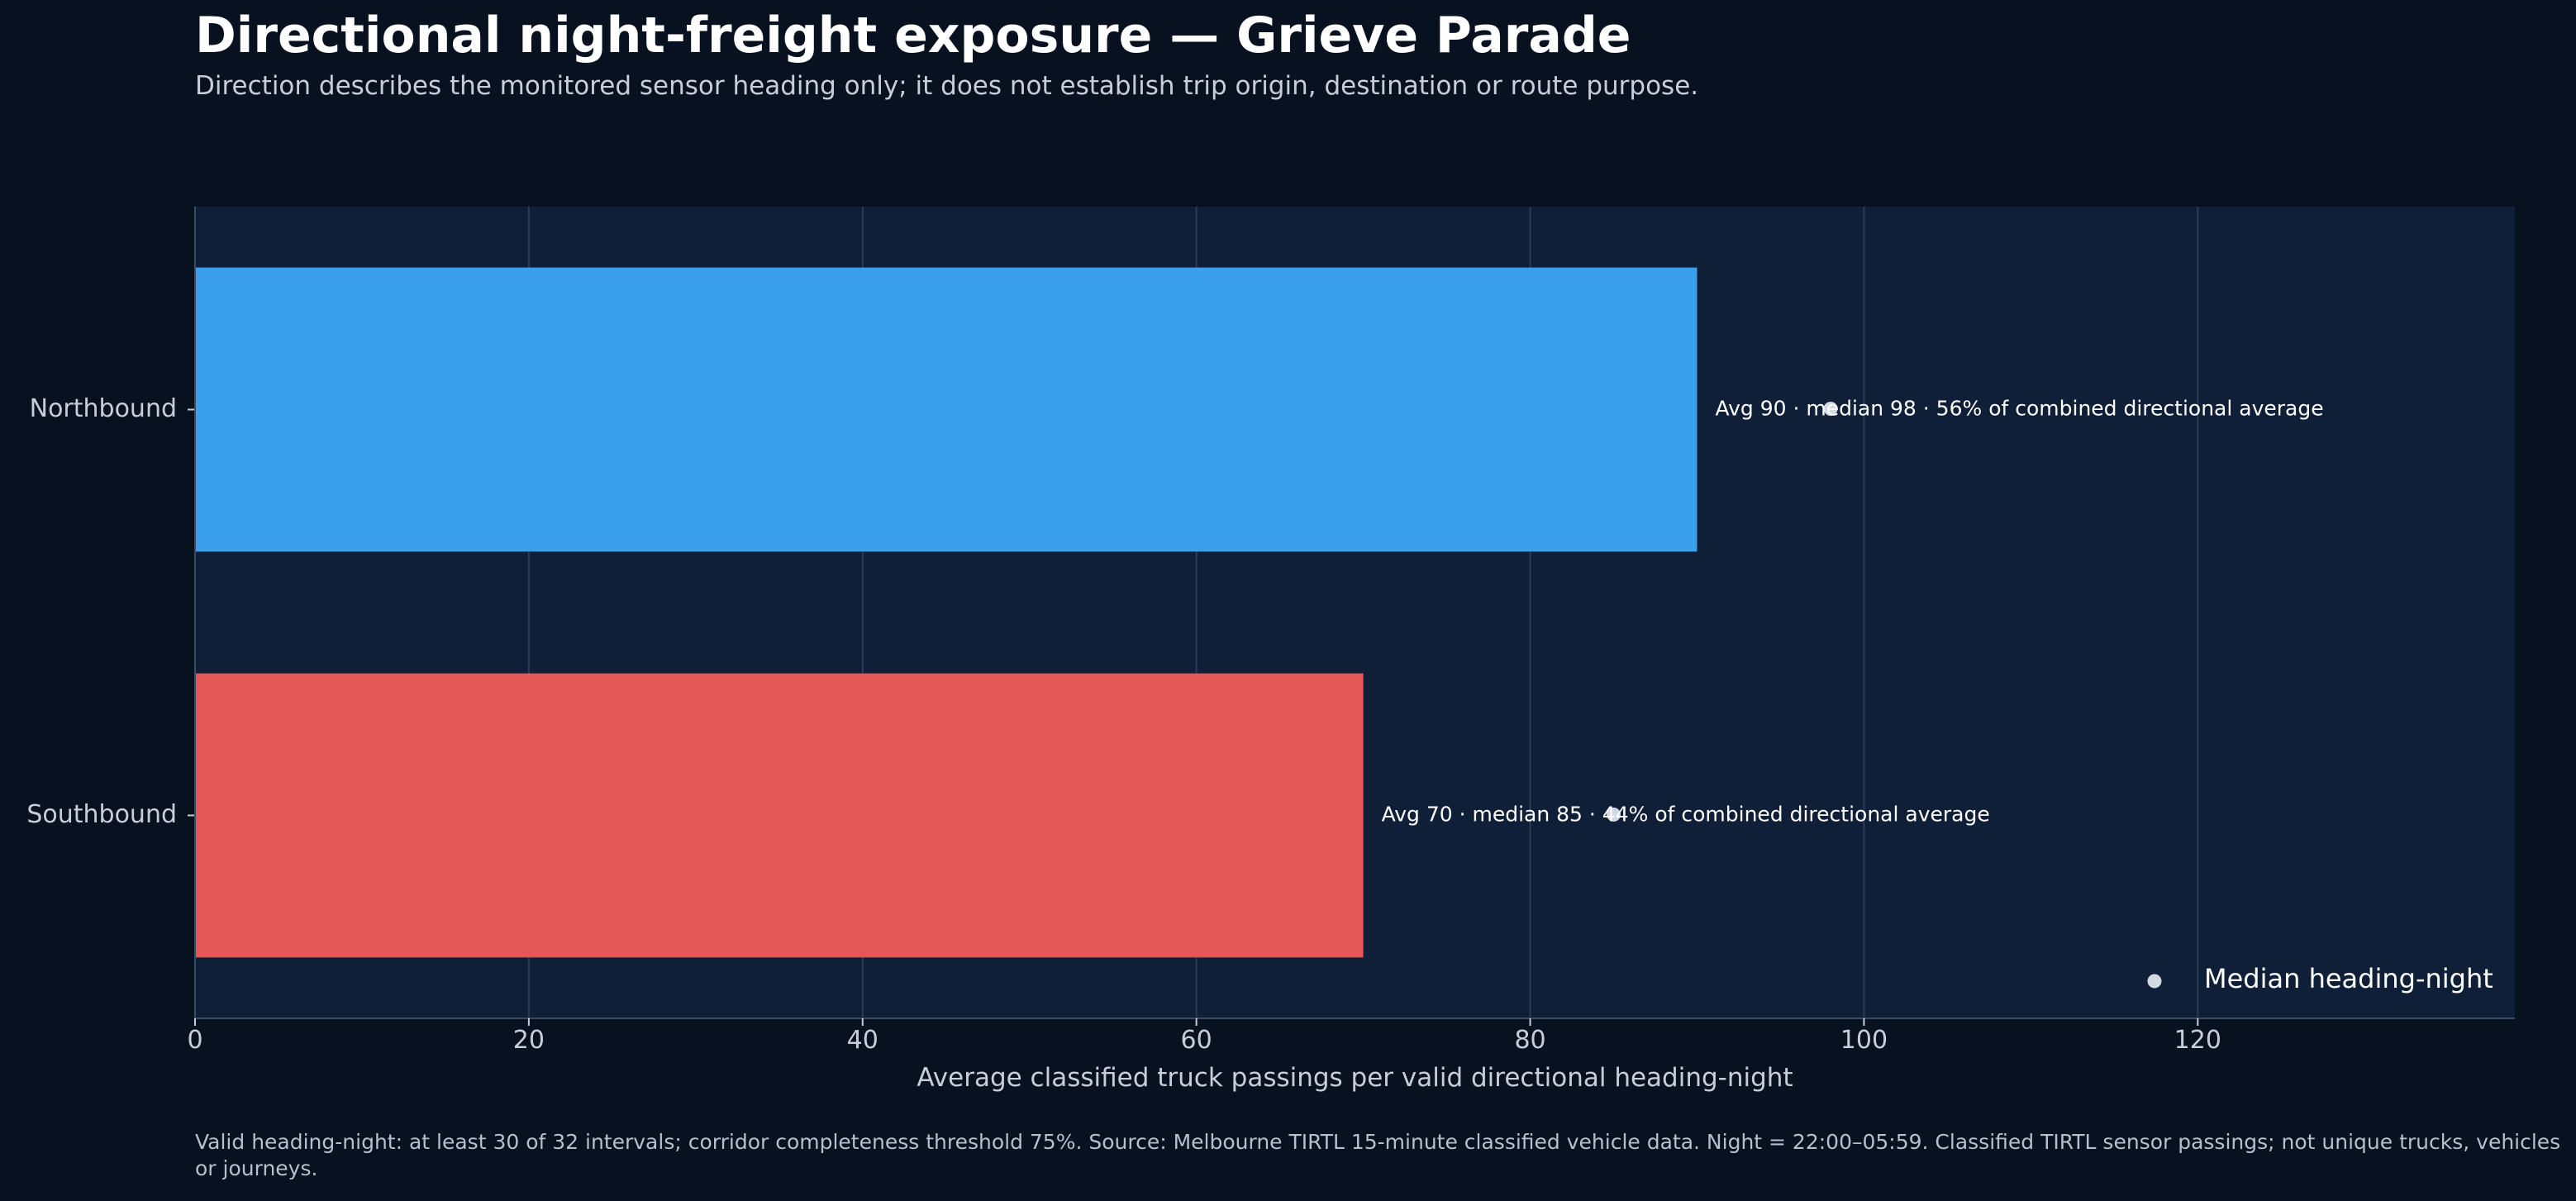 The image size is (2576, 1201). I want to click on legend: Median heading-night, so click(2320, 978).